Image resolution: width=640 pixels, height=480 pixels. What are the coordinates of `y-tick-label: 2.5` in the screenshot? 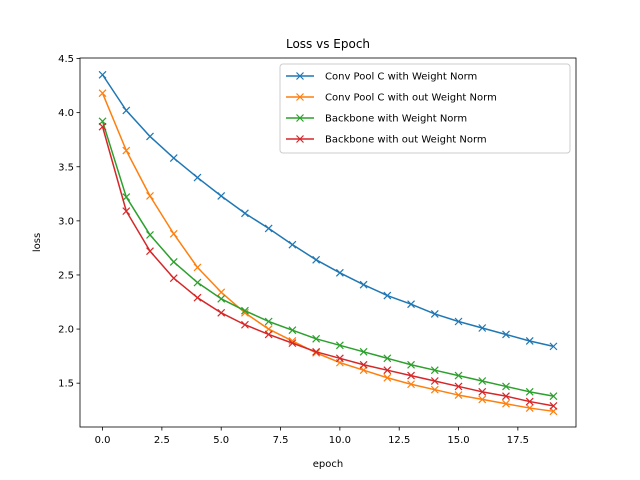 It's located at (66, 275).